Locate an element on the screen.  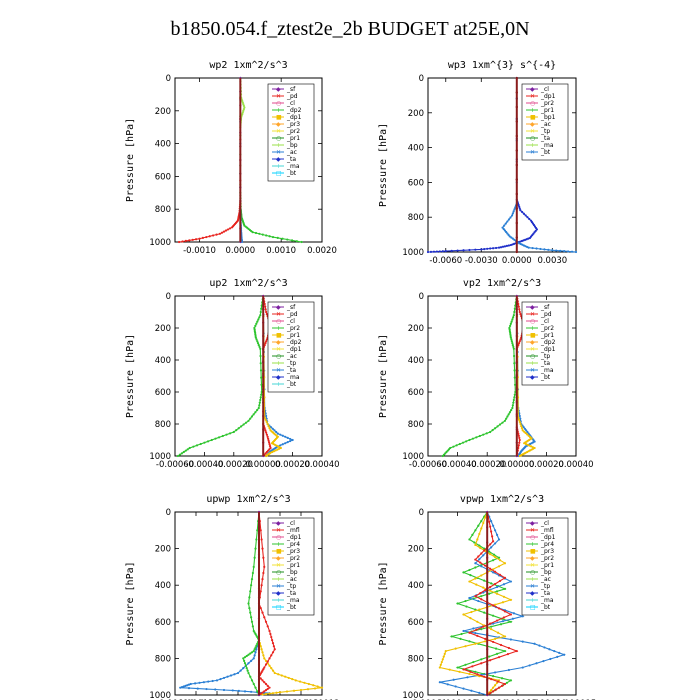
legend-box is located at coordinates (545, 343).